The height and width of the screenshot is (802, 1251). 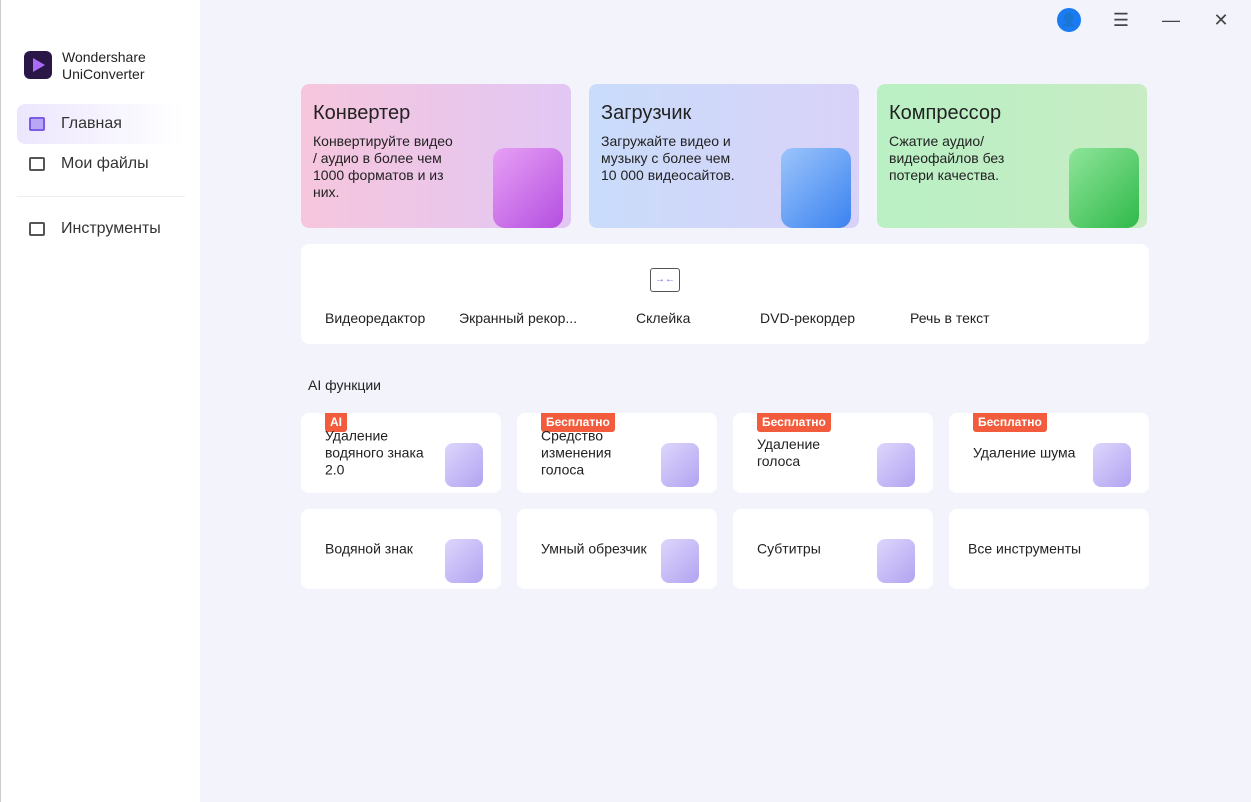 What do you see at coordinates (37, 164) in the screenshot?
I see `folder-icon` at bounding box center [37, 164].